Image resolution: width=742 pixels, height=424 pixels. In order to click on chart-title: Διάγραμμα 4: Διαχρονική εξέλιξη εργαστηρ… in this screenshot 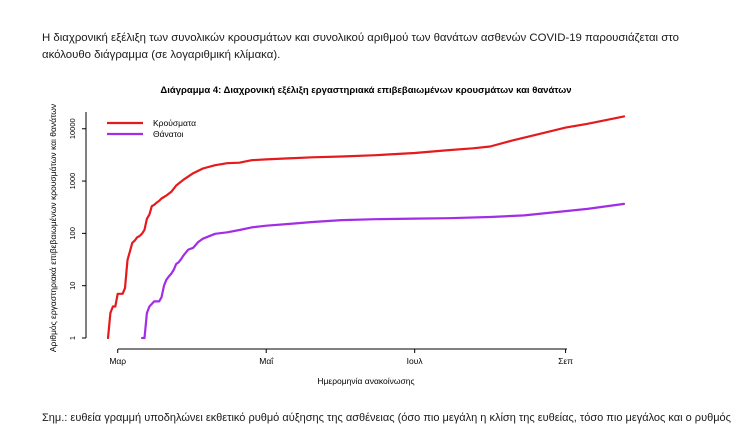, I will do `click(365, 90)`.